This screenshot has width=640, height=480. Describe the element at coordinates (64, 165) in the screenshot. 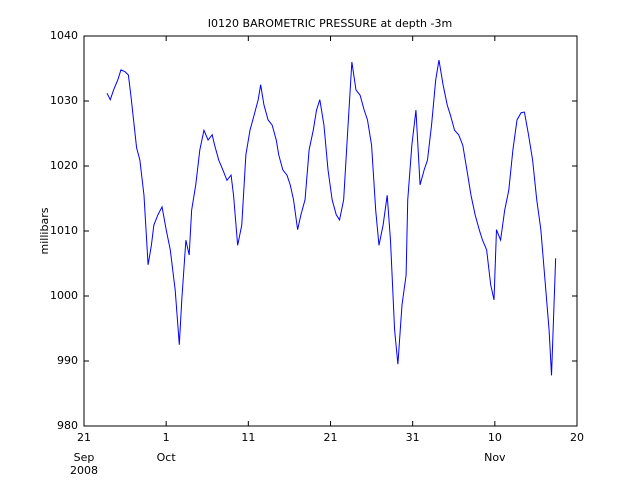

I see `y-tick-label: 1020` at that location.